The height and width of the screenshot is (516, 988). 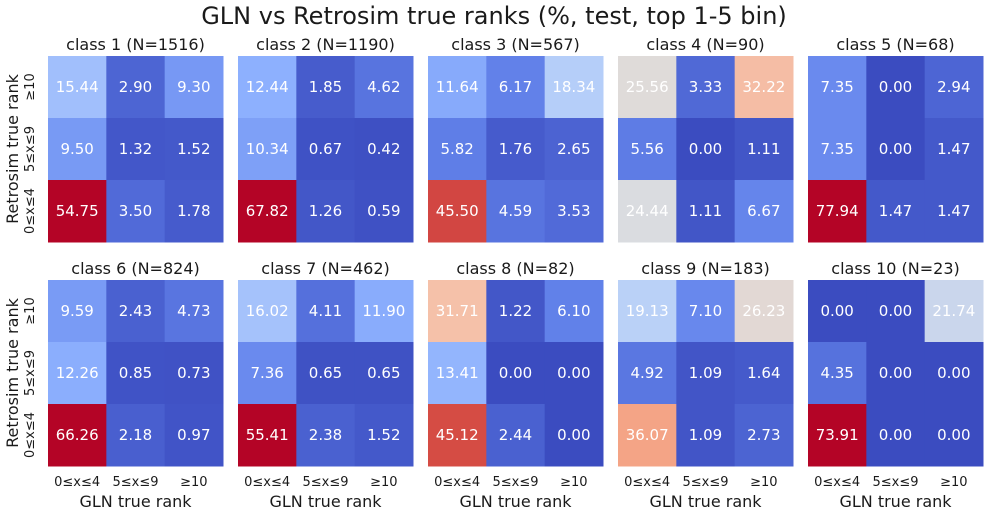 What do you see at coordinates (515, 211) in the screenshot?
I see `cell-value-label: 4.59` at bounding box center [515, 211].